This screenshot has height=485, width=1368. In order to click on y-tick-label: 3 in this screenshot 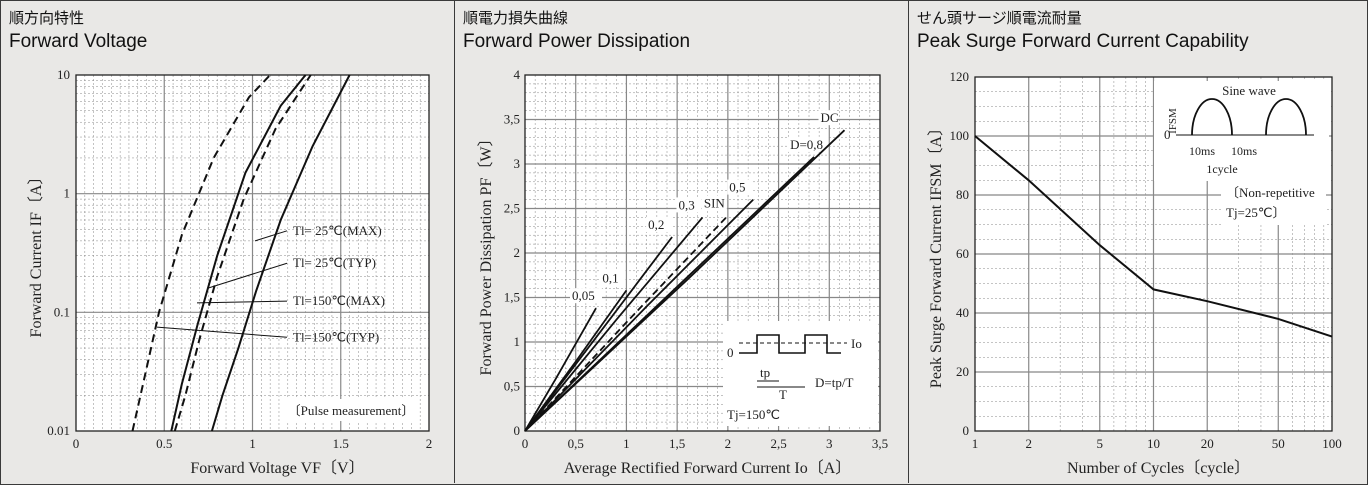, I will do `click(517, 163)`.